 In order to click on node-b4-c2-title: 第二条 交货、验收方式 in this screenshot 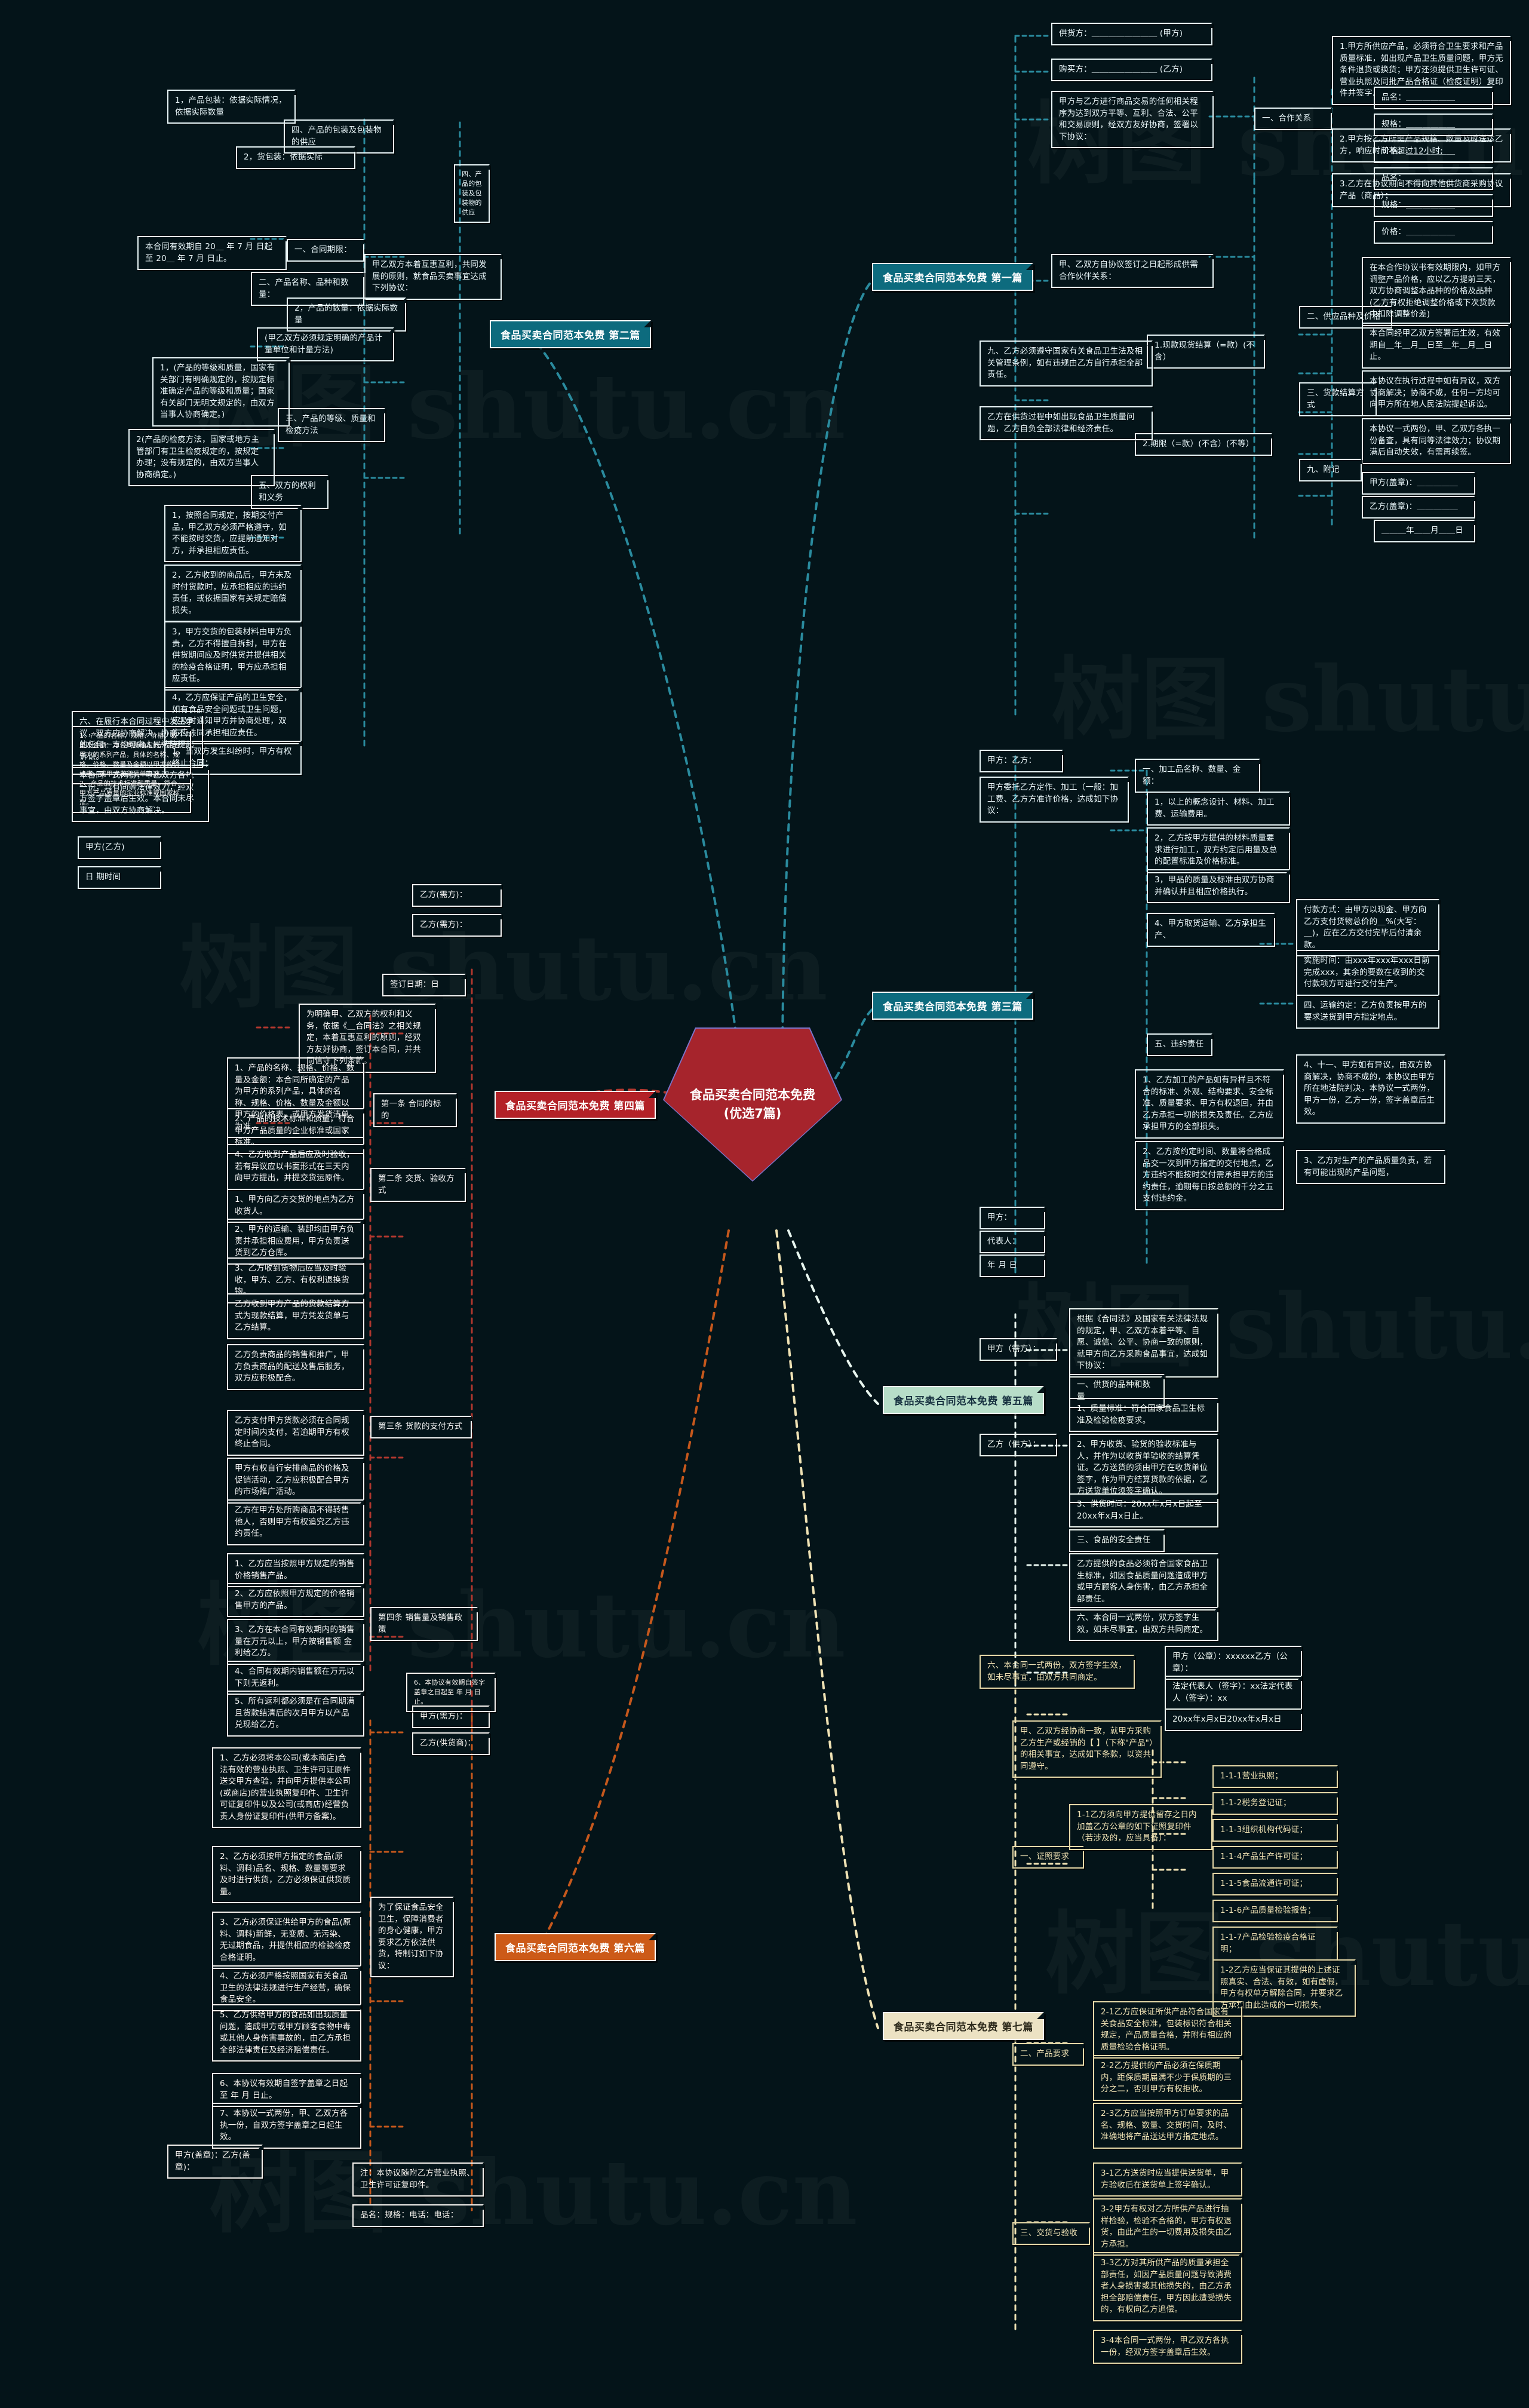, I will do `click(418, 1185)`.